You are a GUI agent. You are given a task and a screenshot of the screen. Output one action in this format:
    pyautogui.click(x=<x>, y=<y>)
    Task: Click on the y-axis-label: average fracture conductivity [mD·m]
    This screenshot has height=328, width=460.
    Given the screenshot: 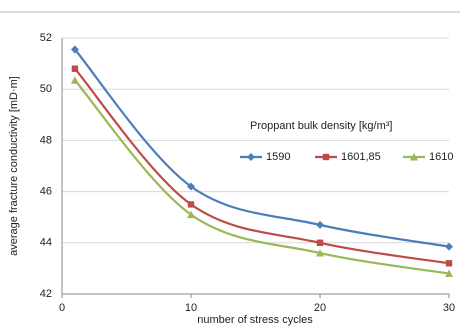 What is the action you would take?
    pyautogui.click(x=14, y=166)
    